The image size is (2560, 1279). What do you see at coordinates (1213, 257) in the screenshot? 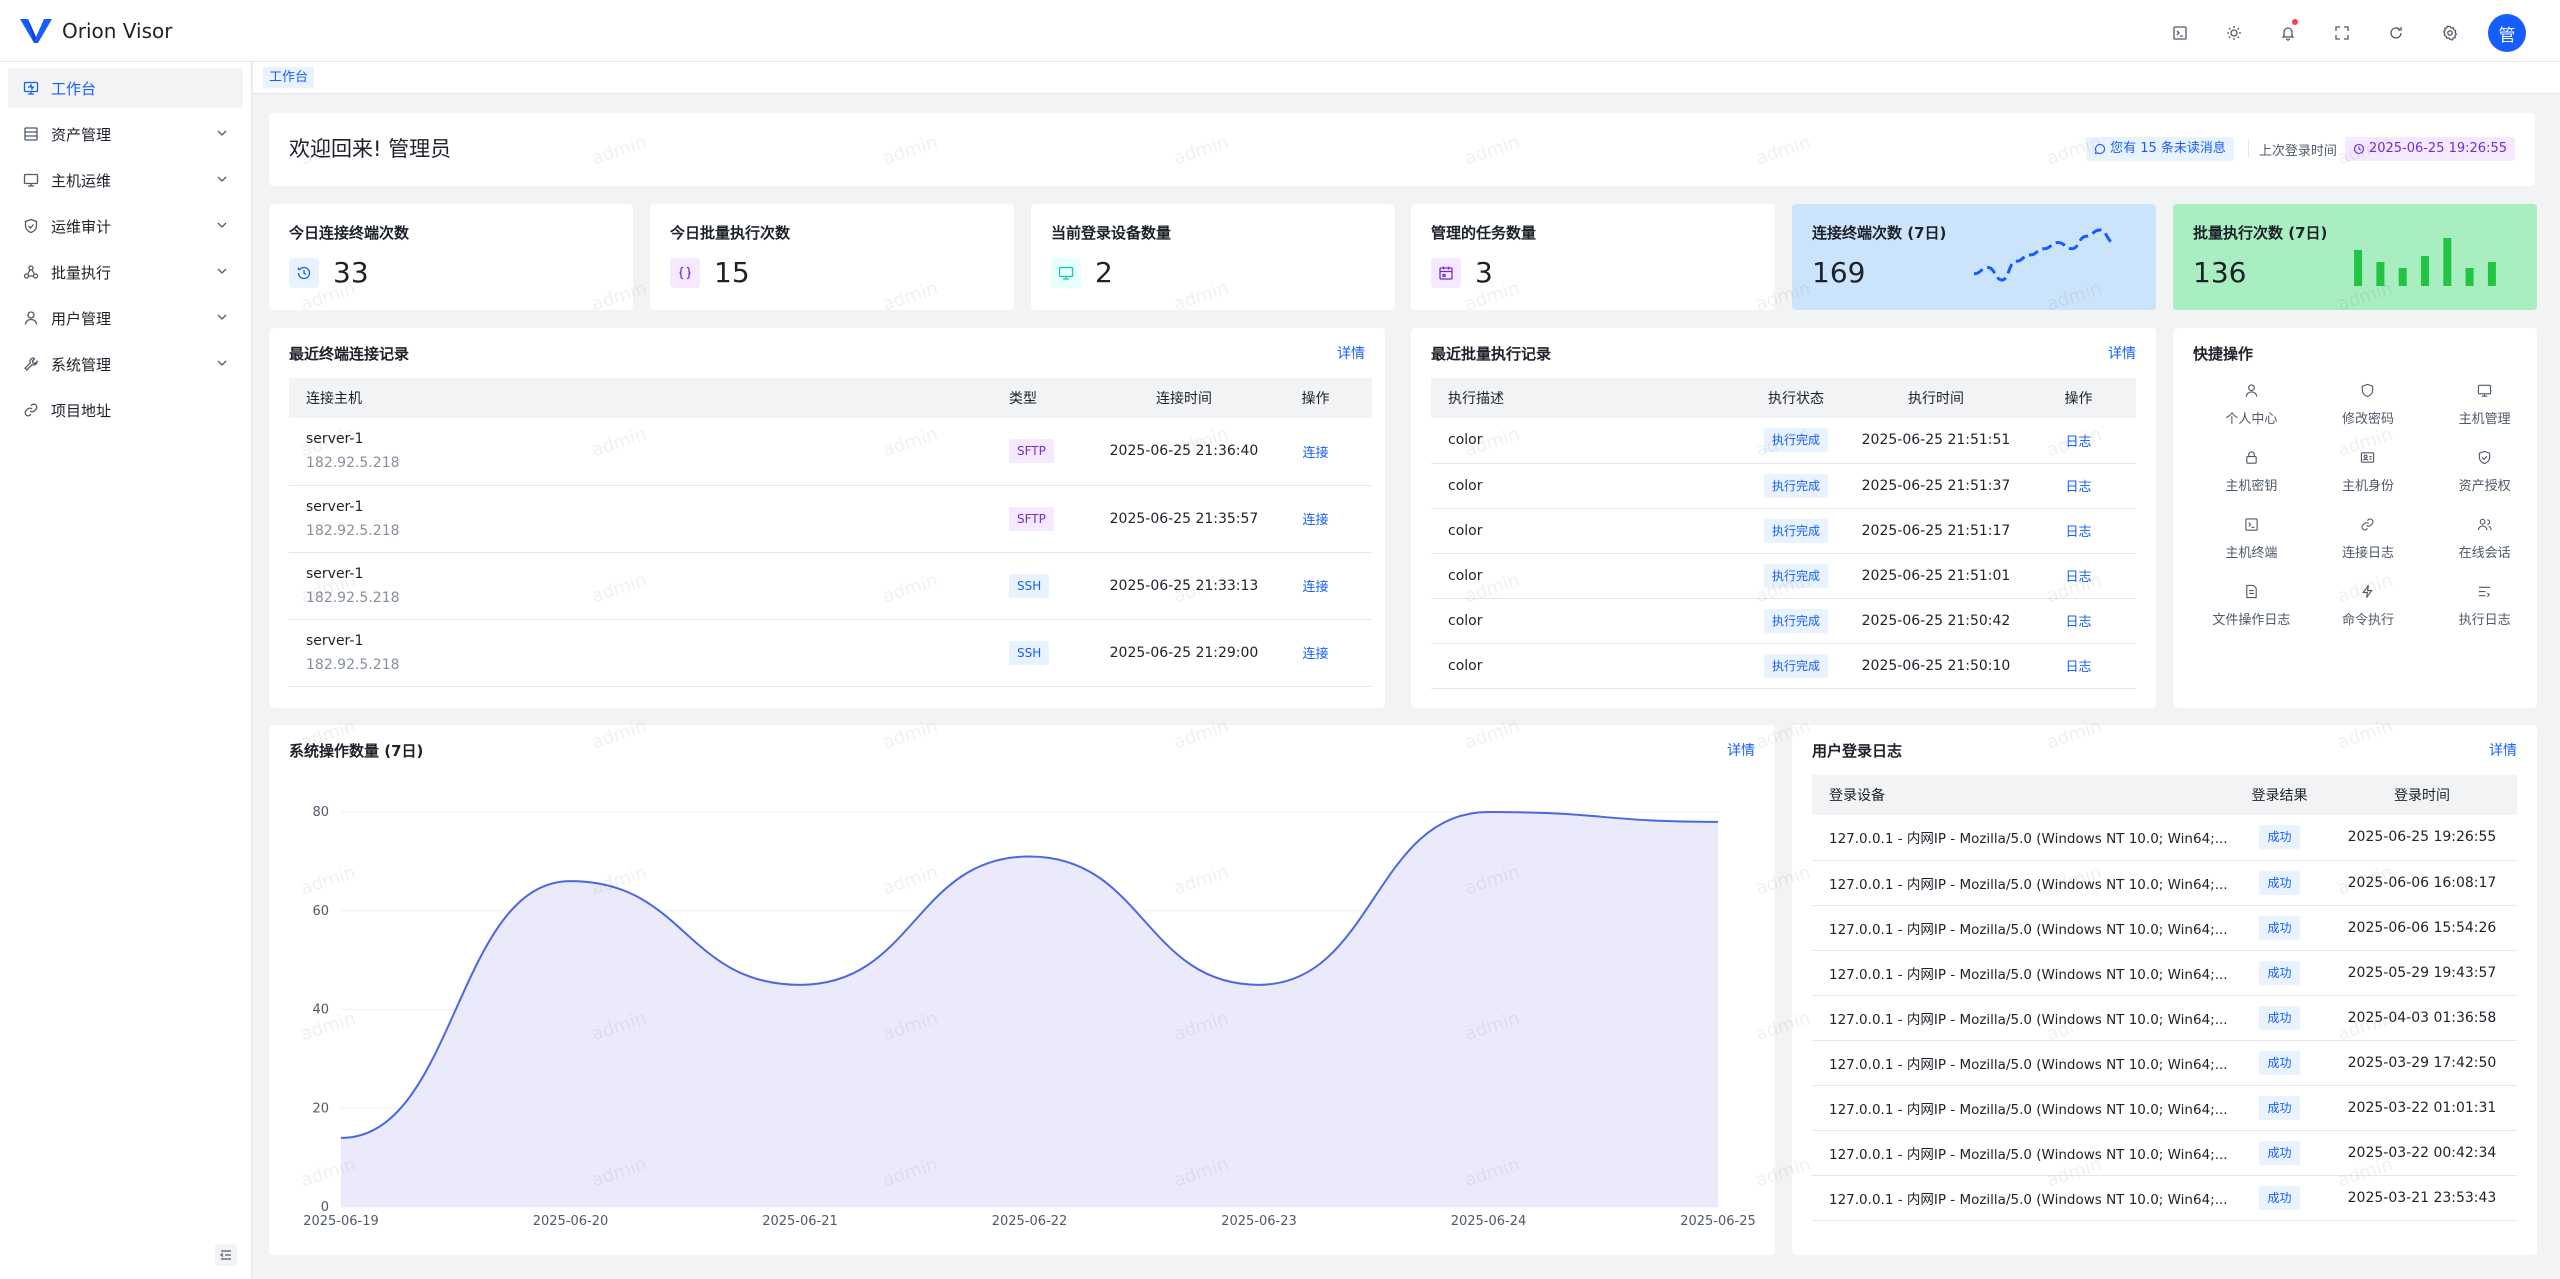
I see `stat-card-devices: 当前登录设备数量 2` at bounding box center [1213, 257].